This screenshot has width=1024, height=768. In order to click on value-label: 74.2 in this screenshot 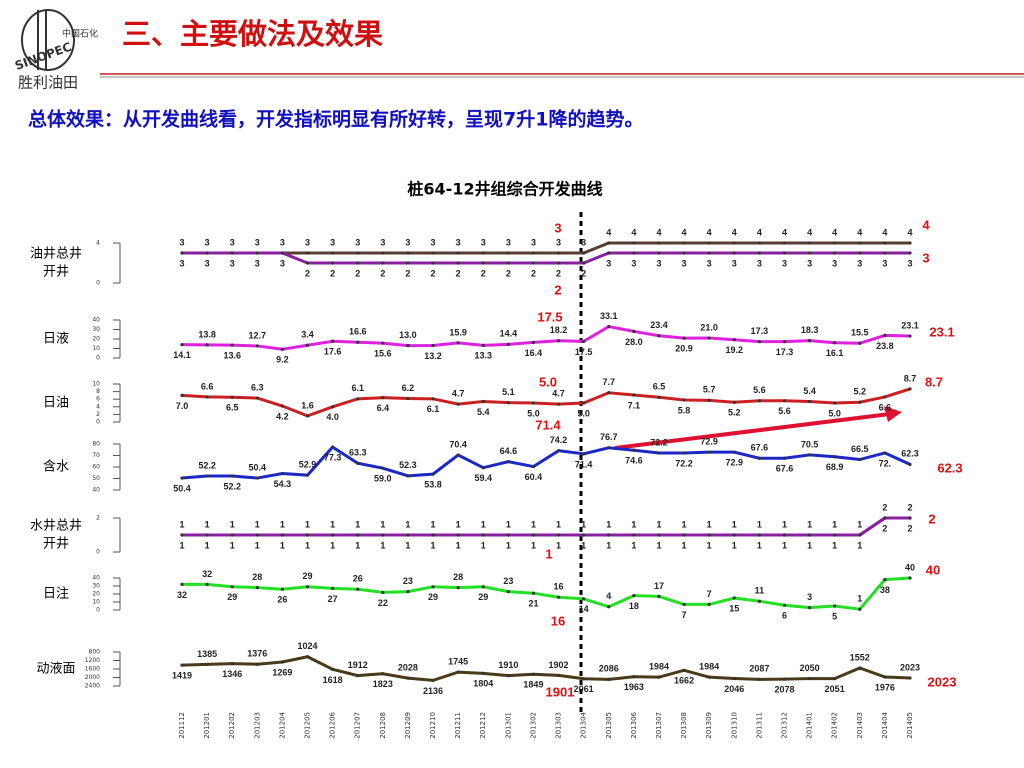, I will do `click(559, 440)`.